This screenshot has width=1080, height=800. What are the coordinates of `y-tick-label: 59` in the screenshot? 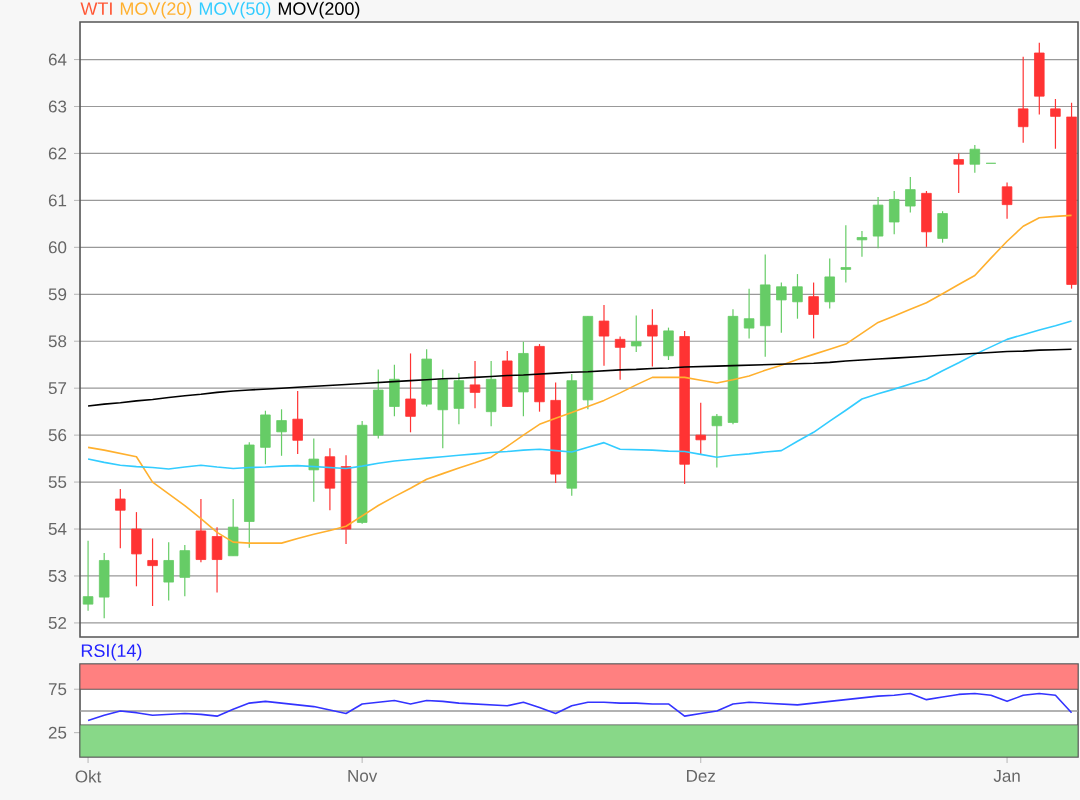 It's located at (57, 294).